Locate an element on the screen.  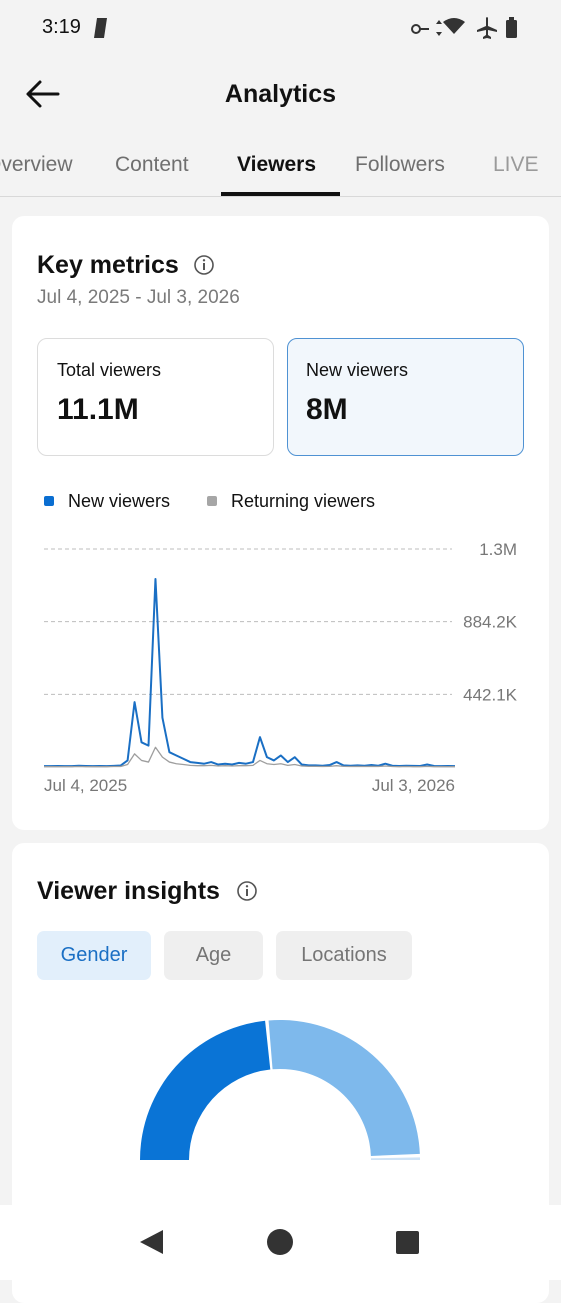
tab-indicator is located at coordinates (280, 194).